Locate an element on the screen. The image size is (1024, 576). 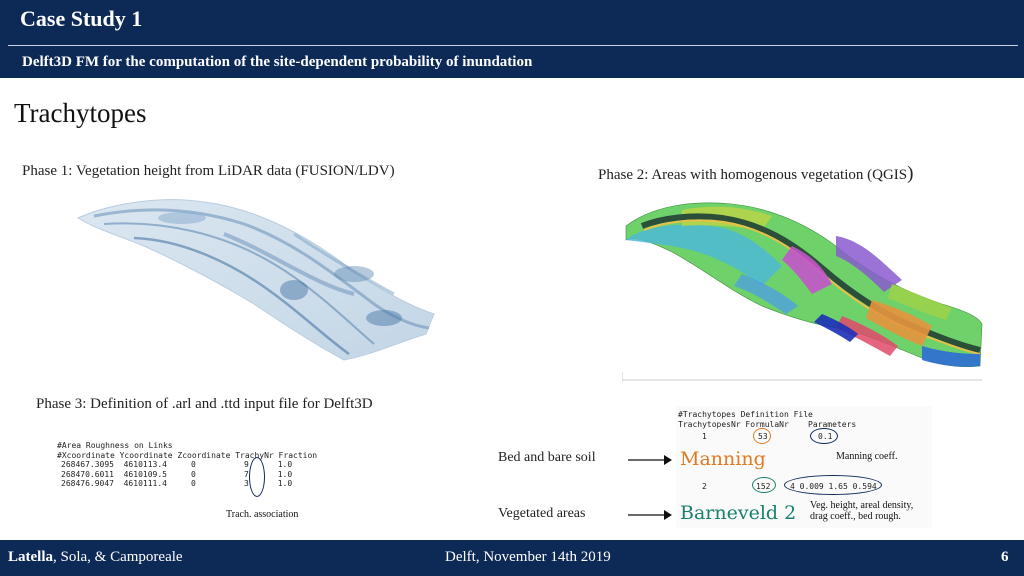
trach-association-note: Trach. association is located at coordinates (262, 514).